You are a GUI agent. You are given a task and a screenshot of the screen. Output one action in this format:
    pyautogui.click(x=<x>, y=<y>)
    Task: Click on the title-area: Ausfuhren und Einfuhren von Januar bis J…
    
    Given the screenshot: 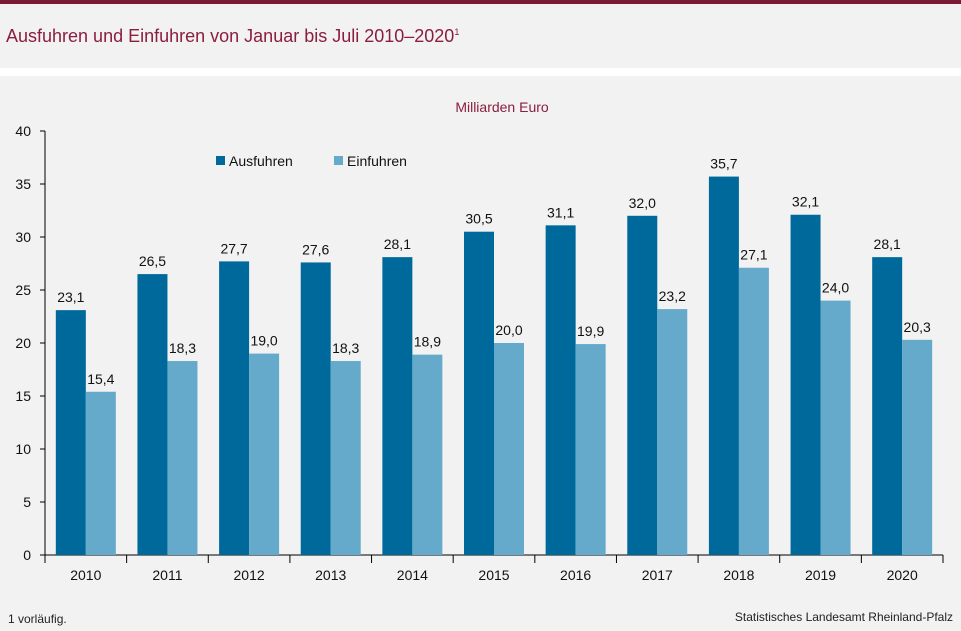 What is the action you would take?
    pyautogui.click(x=480, y=36)
    